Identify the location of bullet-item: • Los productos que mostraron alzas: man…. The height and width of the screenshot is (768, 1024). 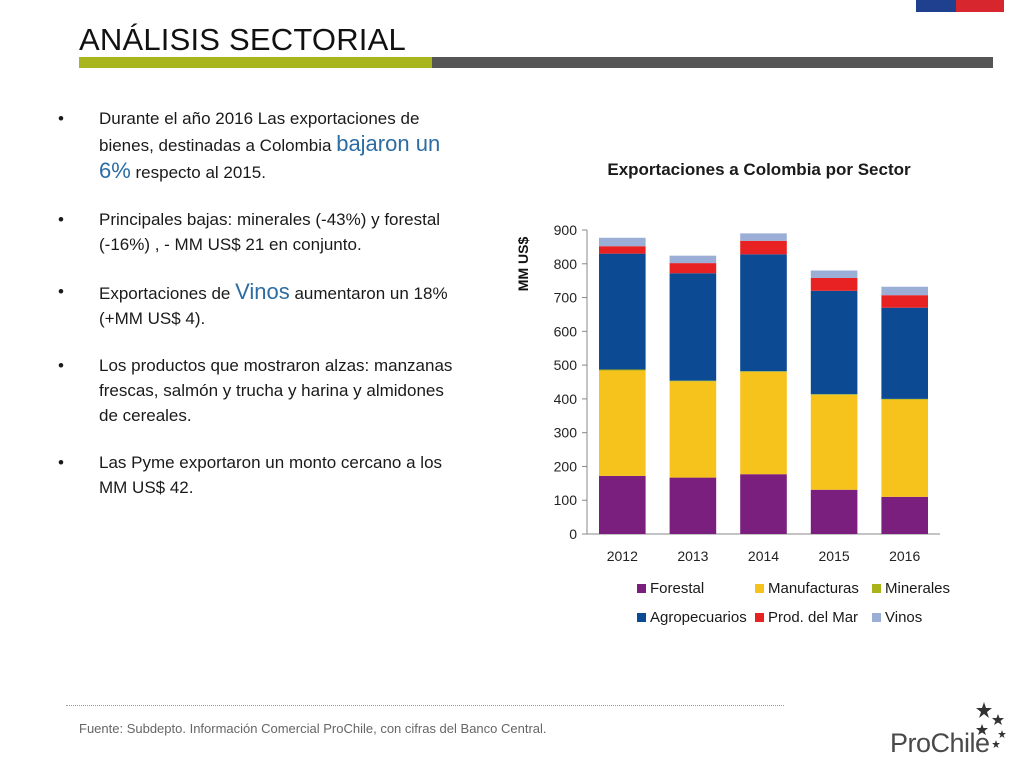
(258, 390).